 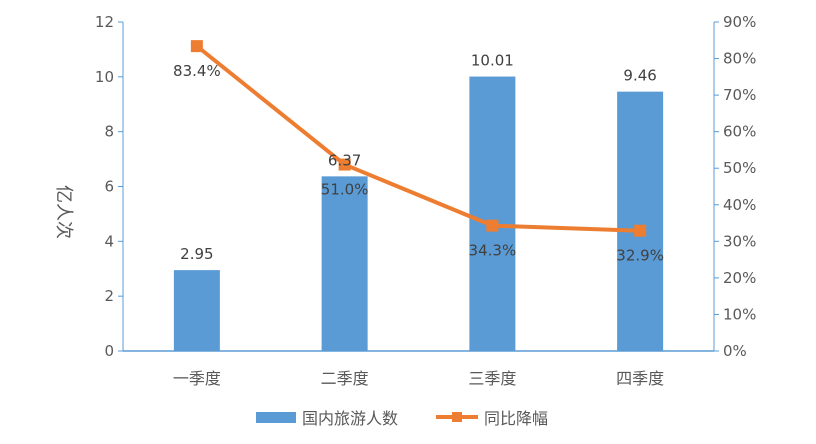 What do you see at coordinates (739, 132) in the screenshot?
I see `y2-tick-label: 60%` at bounding box center [739, 132].